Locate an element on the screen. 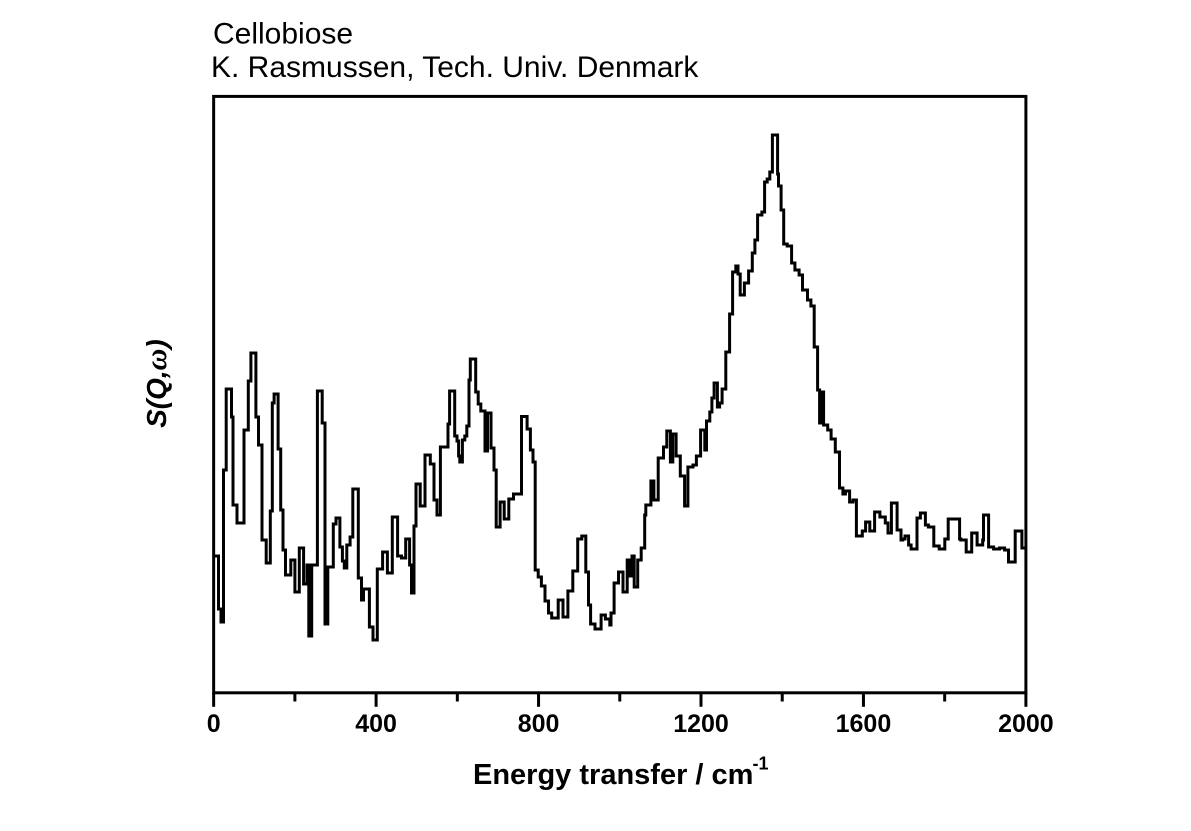 The image size is (1191, 831). svg-text: Energy transfer / cm is located at coordinates (613, 775).